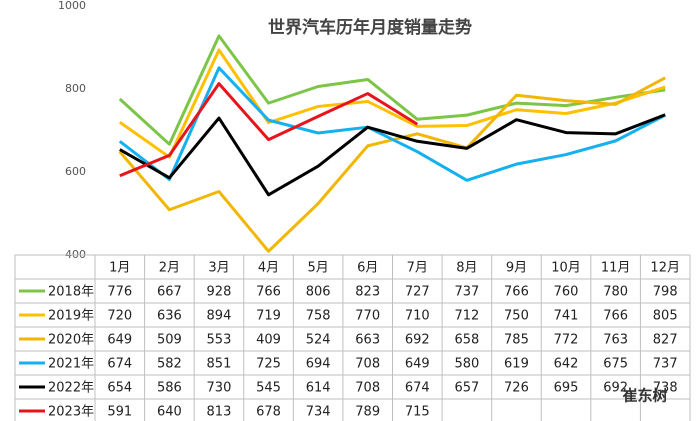 Image resolution: width=700 pixels, height=421 pixels. Describe the element at coordinates (615, 340) in the screenshot. I see `table-value: 763` at that location.